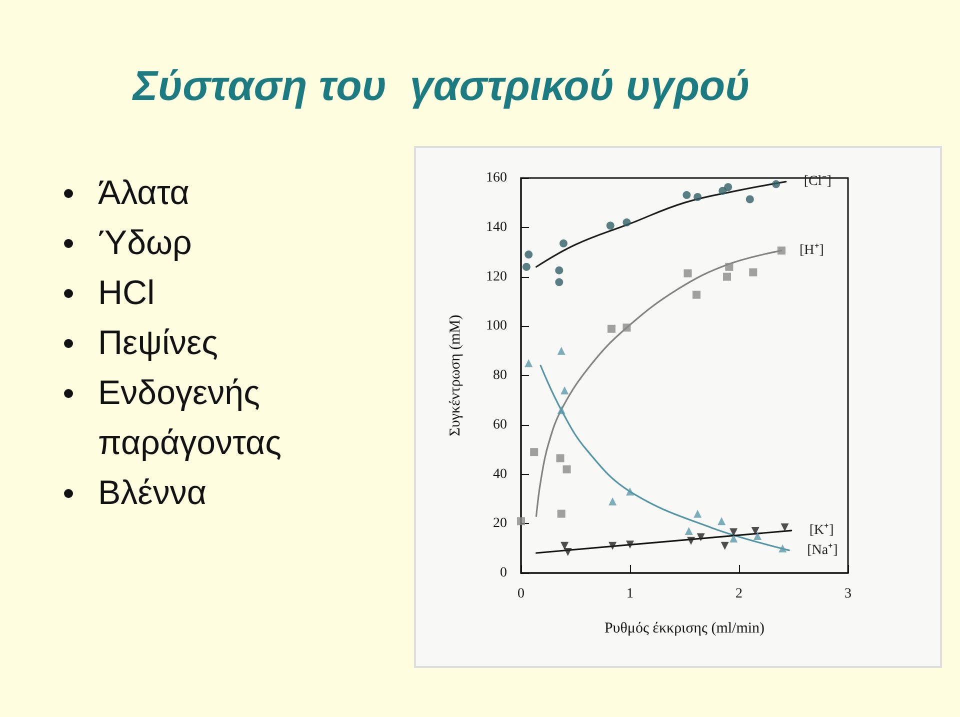 The width and height of the screenshot is (960, 717). Describe the element at coordinates (126, 293) in the screenshot. I see `text: HCl` at that location.